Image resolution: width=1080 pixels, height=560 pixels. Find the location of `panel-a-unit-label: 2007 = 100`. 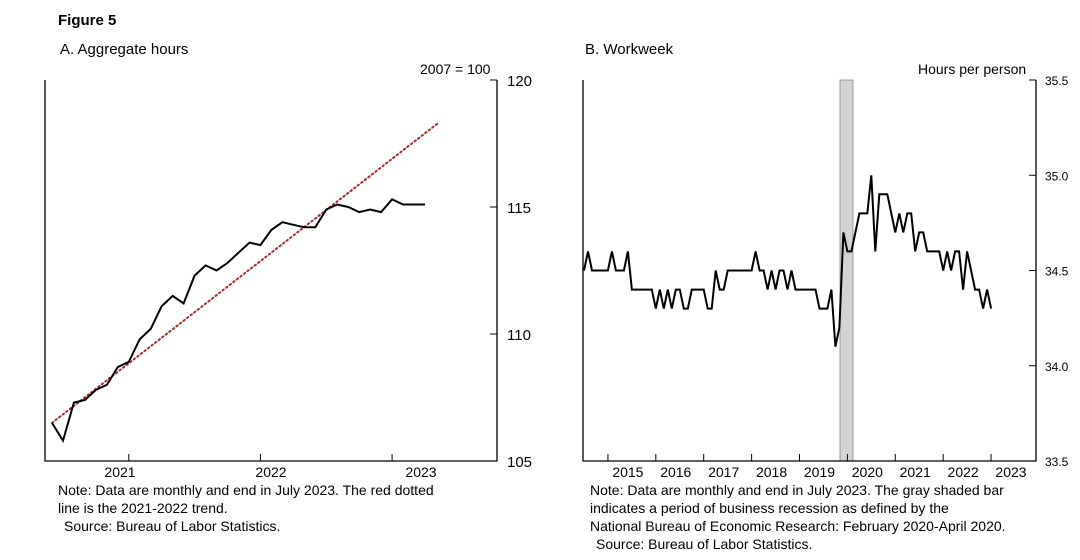

panel-a-unit-label: 2007 = 100 is located at coordinates (455, 69).